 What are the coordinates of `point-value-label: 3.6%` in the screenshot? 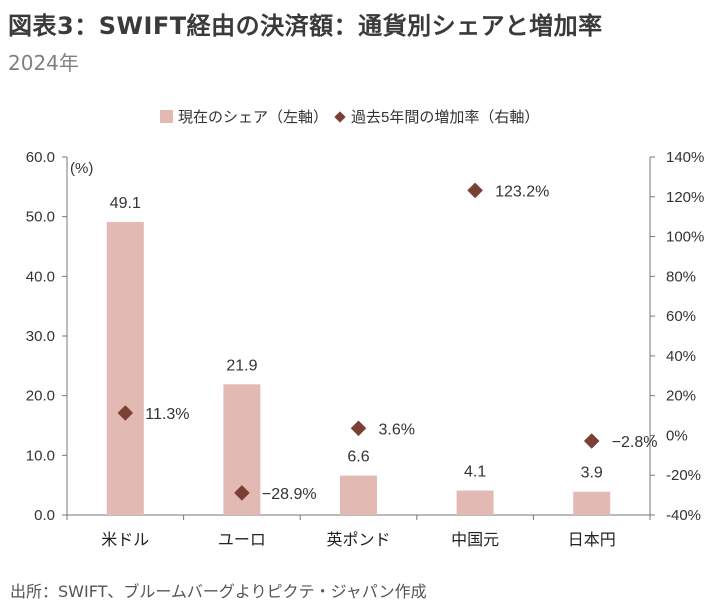 It's located at (397, 429).